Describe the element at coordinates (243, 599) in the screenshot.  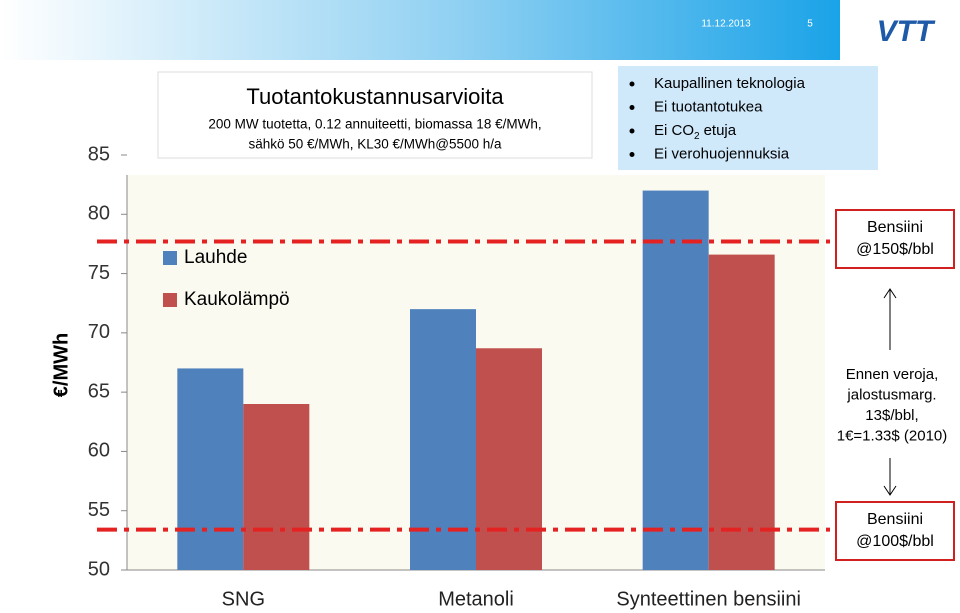
I see `x-tick-label: SNG` at that location.